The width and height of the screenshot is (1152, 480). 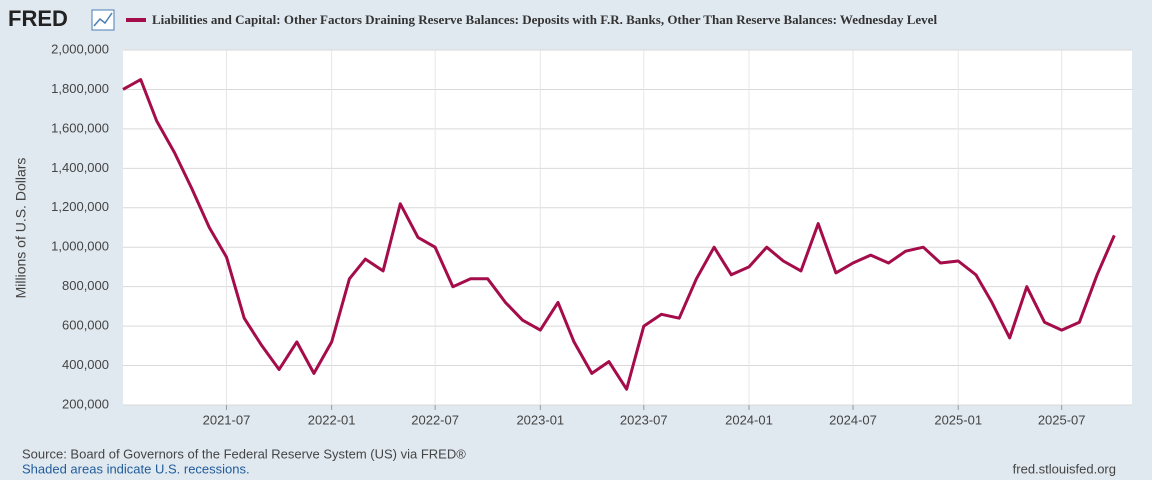 I want to click on x-tick-label: 2022-01, so click(x=332, y=419).